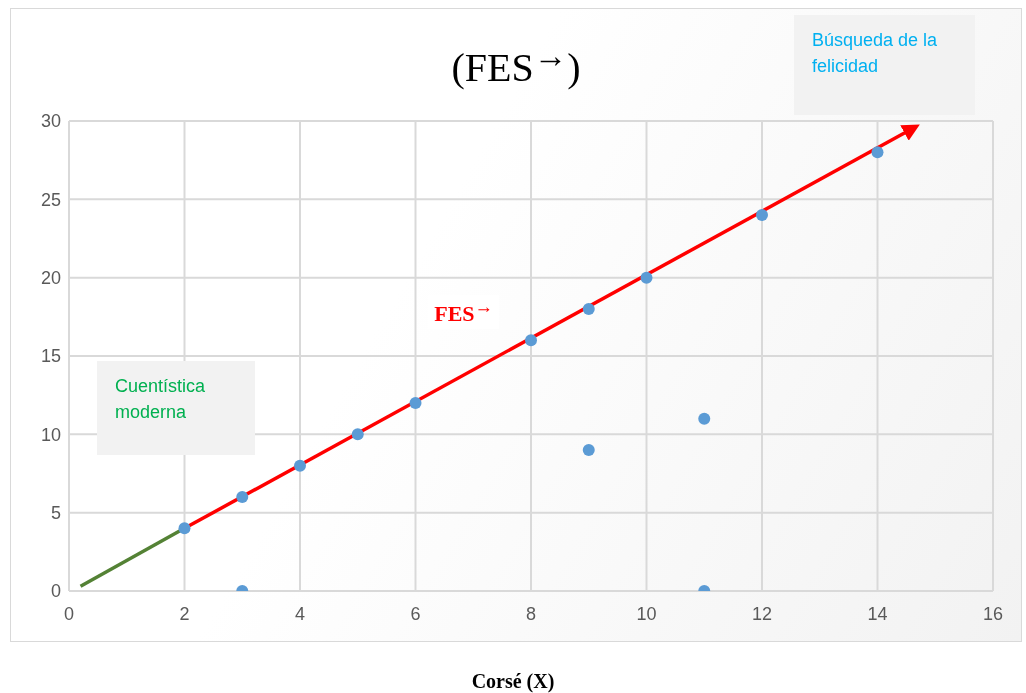 The image size is (1026, 693). What do you see at coordinates (516, 64) in the screenshot?
I see `chart-title: (FES$^{→}$)` at bounding box center [516, 64].